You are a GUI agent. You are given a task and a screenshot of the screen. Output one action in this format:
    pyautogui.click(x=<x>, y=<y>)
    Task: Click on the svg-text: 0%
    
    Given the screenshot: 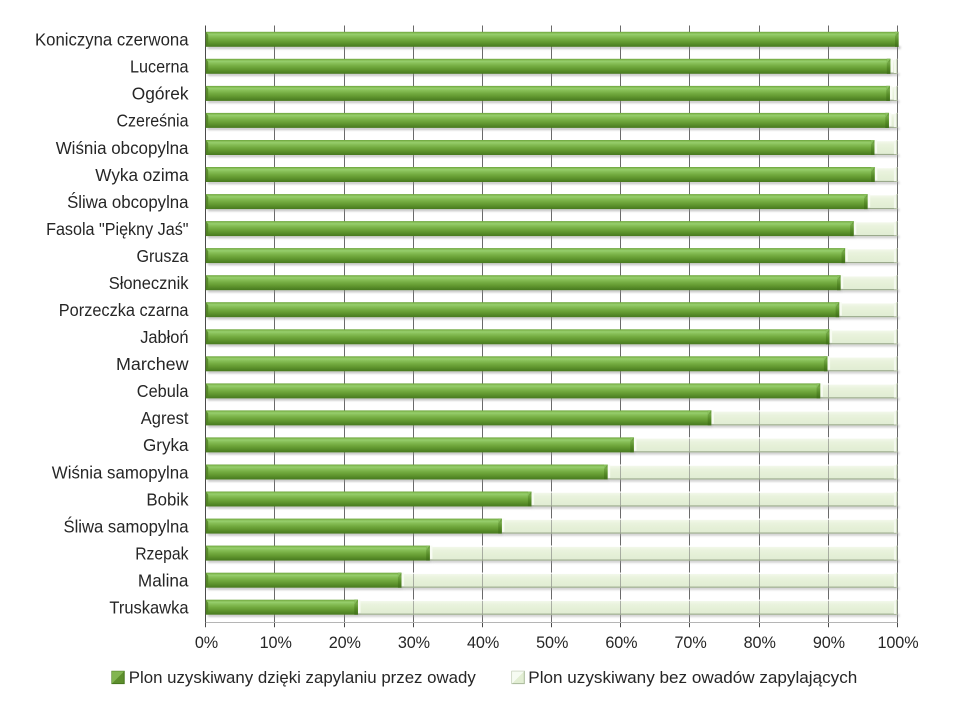 What is the action you would take?
    pyautogui.click(x=206, y=643)
    